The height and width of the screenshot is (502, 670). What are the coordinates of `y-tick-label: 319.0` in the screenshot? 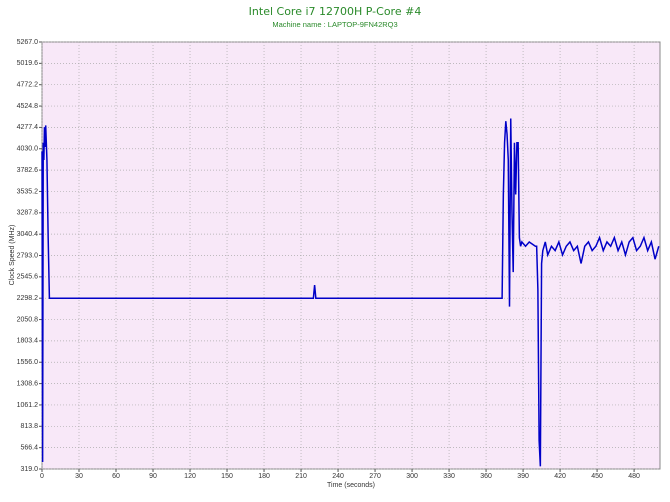 It's located at (29, 469).